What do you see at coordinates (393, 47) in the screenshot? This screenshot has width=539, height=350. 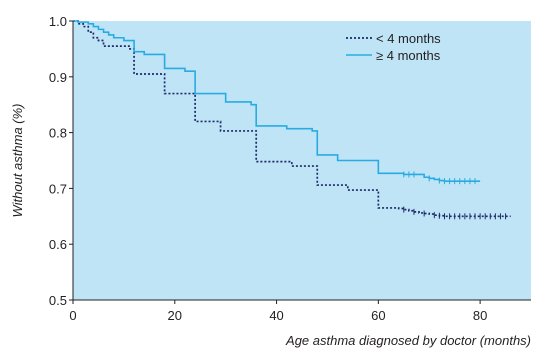 I see `legend: < 4 months ≥ 4 months` at bounding box center [393, 47].